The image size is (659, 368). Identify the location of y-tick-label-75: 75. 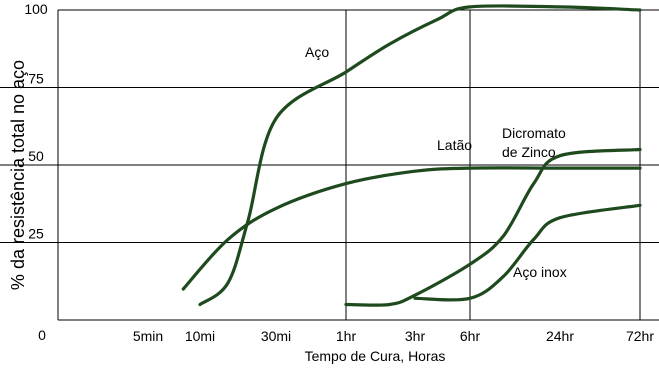
(36, 79).